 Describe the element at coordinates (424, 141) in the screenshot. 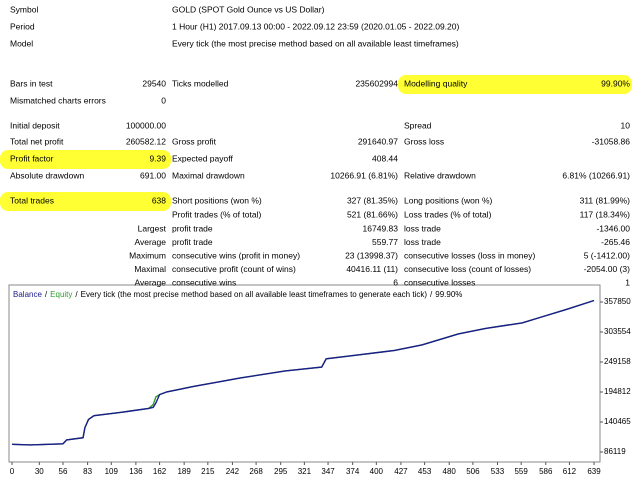

I see `stat-label: Gross loss` at that location.